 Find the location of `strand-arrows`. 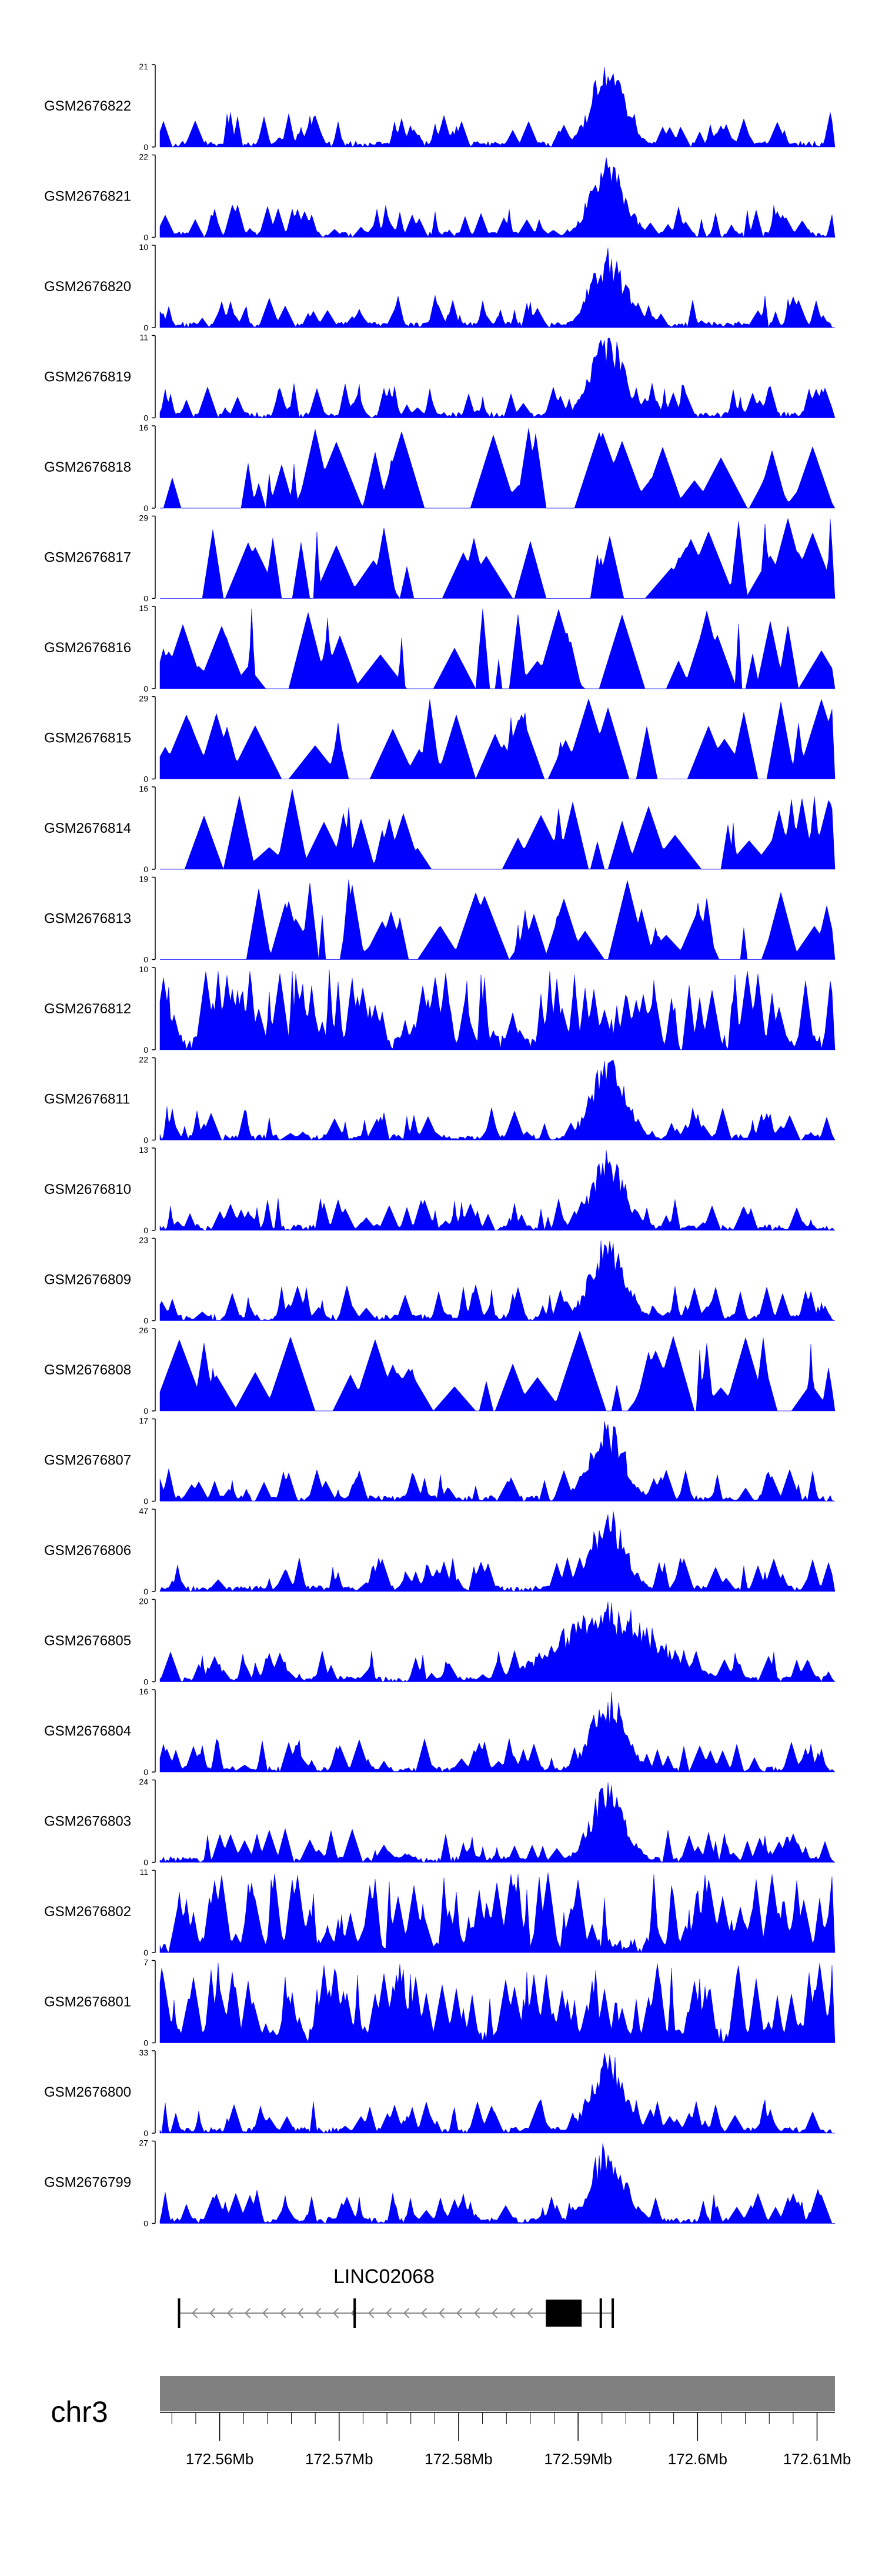

strand-arrows is located at coordinates (362, 2313).